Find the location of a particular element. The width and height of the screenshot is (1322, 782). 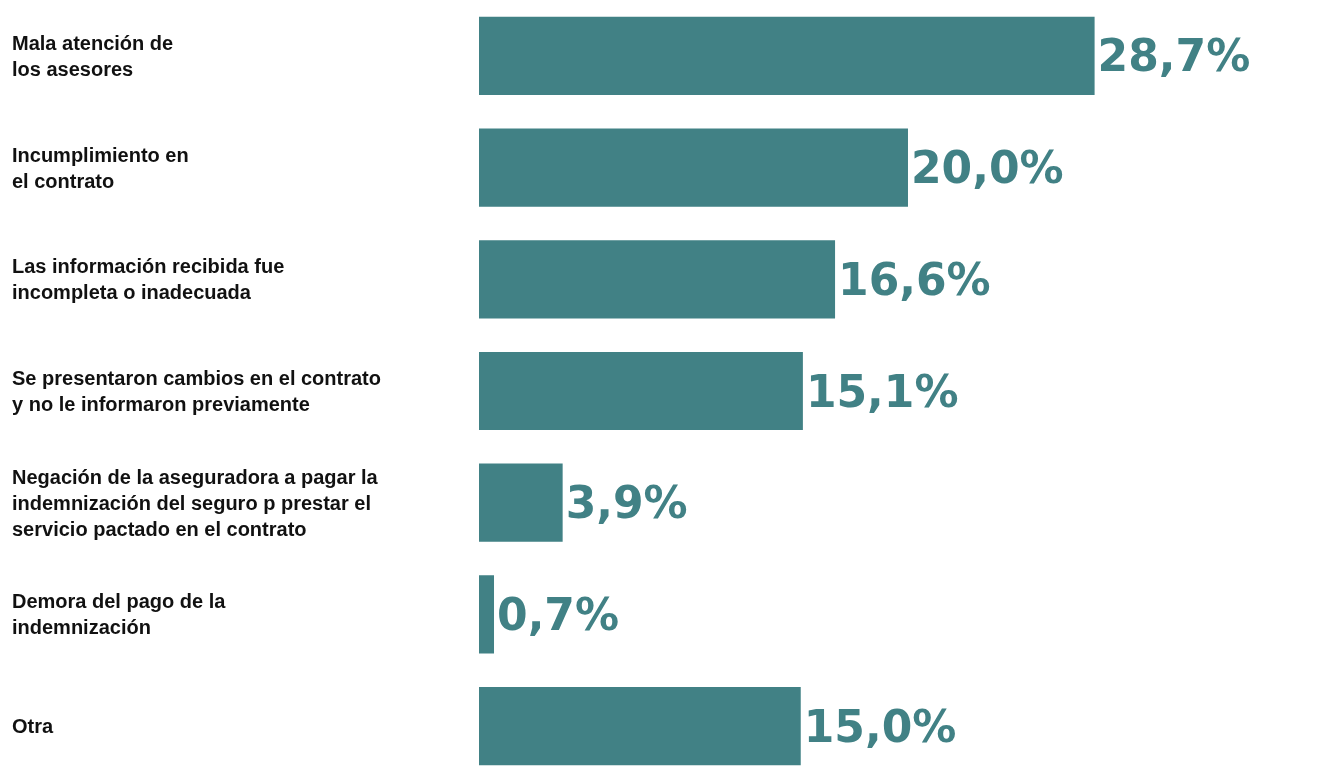

y-tick-label: Otra is located at coordinates (33, 726).